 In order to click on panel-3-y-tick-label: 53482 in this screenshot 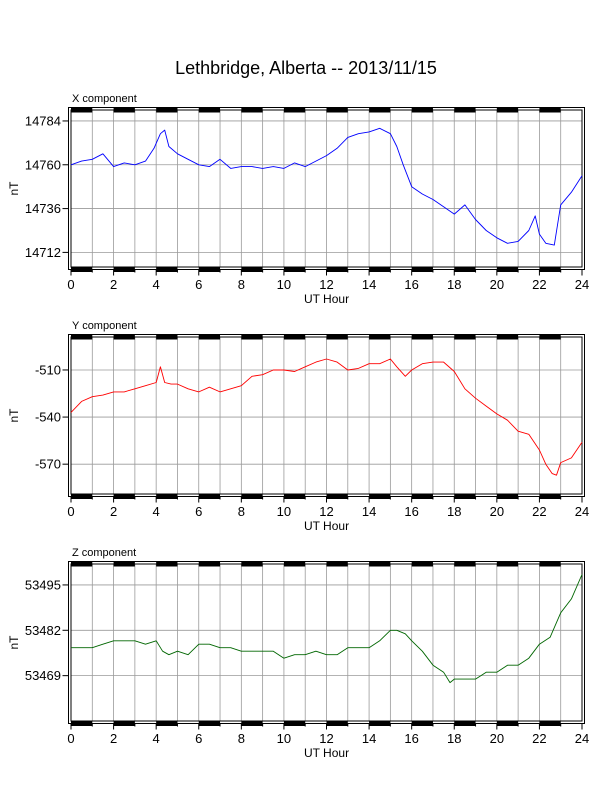, I will do `click(43, 630)`.